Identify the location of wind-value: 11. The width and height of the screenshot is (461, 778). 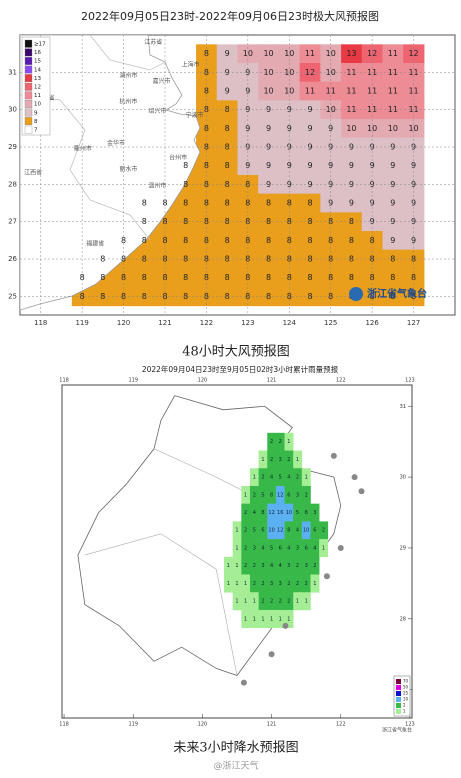
(310, 91).